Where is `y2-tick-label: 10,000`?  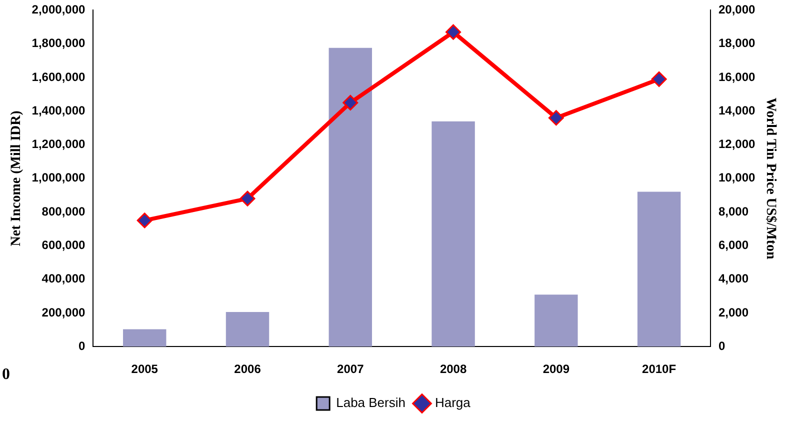 y2-tick-label: 10,000 is located at coordinates (737, 177).